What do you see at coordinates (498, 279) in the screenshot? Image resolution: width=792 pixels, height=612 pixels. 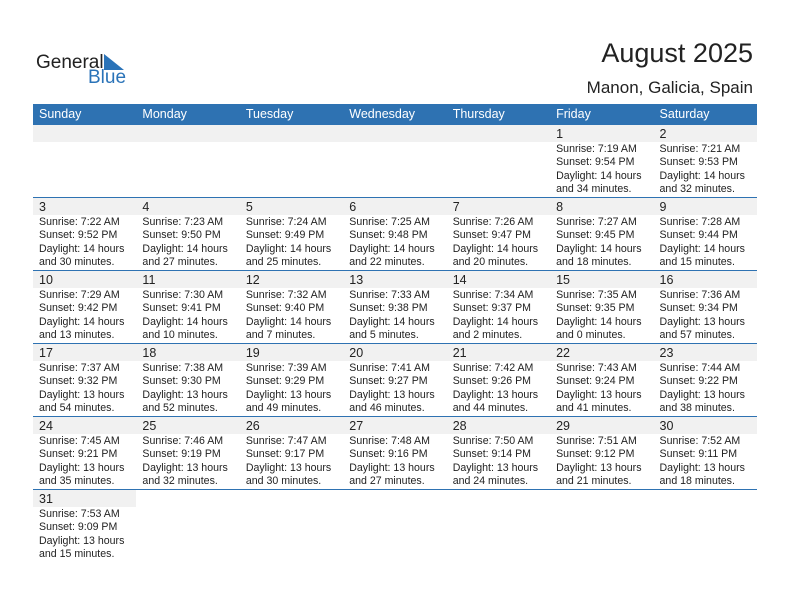 I see `day-number: 14` at bounding box center [498, 279].